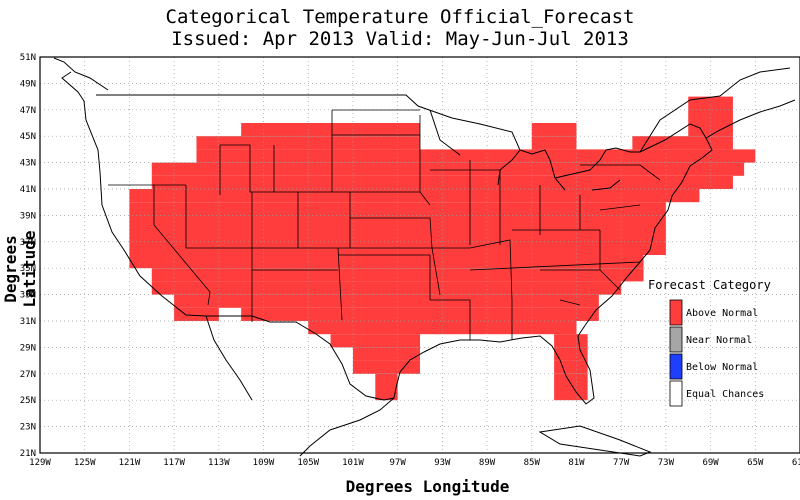  I want to click on y-tick-label: 29N, so click(28, 348).